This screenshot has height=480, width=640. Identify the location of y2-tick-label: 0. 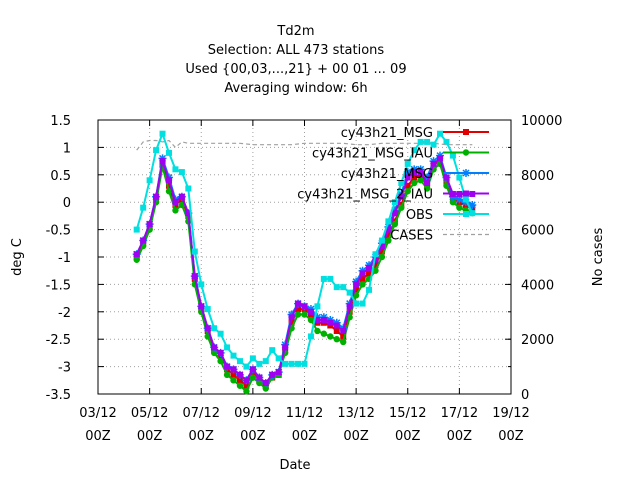
(525, 395).